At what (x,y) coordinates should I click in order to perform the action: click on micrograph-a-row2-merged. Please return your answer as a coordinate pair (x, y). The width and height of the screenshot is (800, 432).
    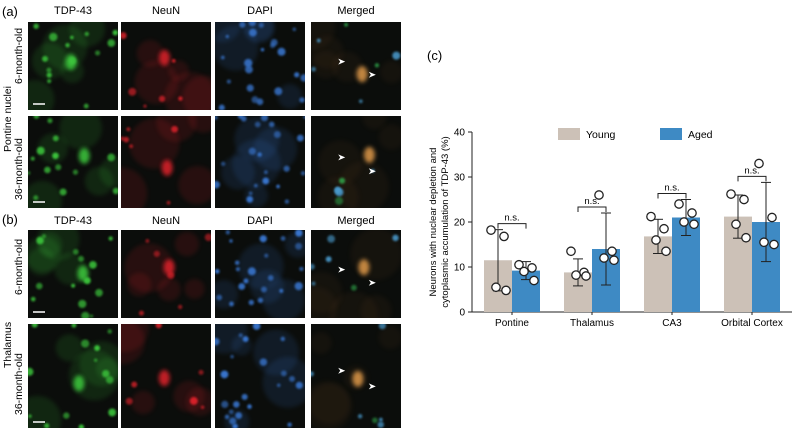
    Looking at the image, I should click on (356, 162).